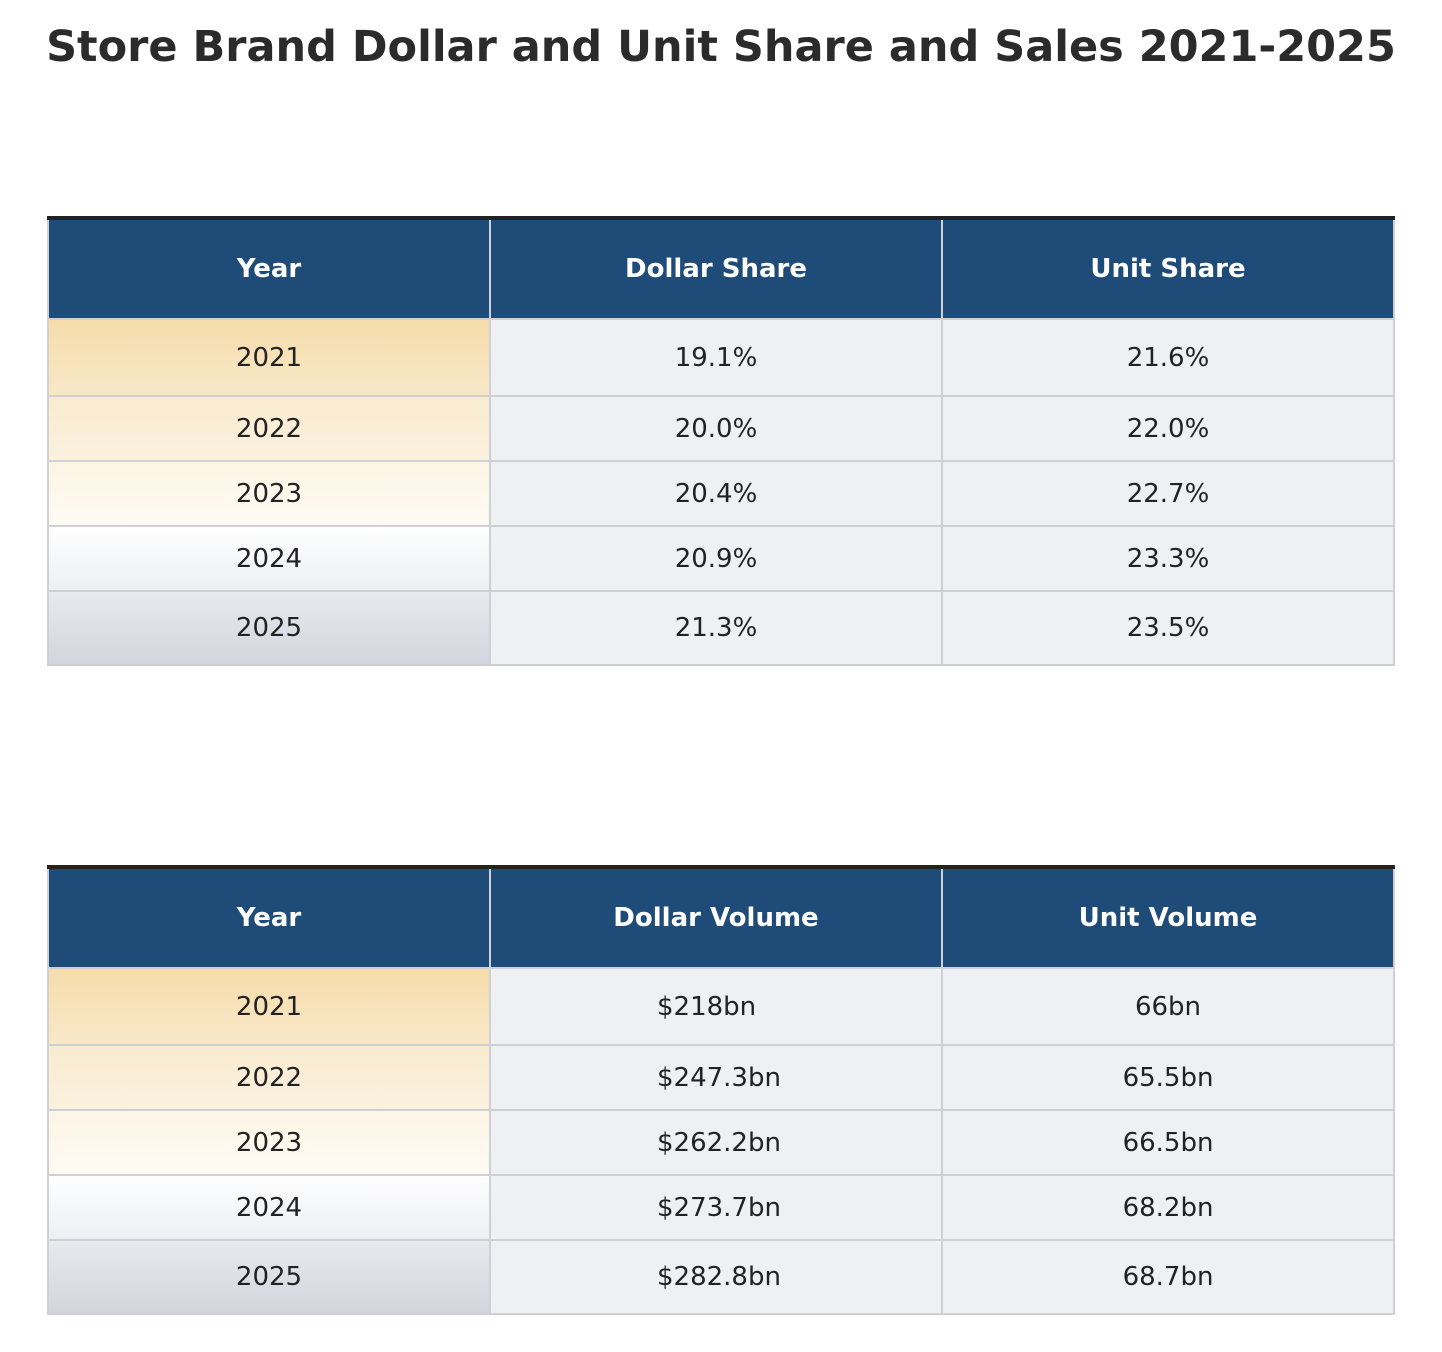 This screenshot has width=1442, height=1352. What do you see at coordinates (719, 1142) in the screenshot?
I see `cell-text: $262.2bn` at bounding box center [719, 1142].